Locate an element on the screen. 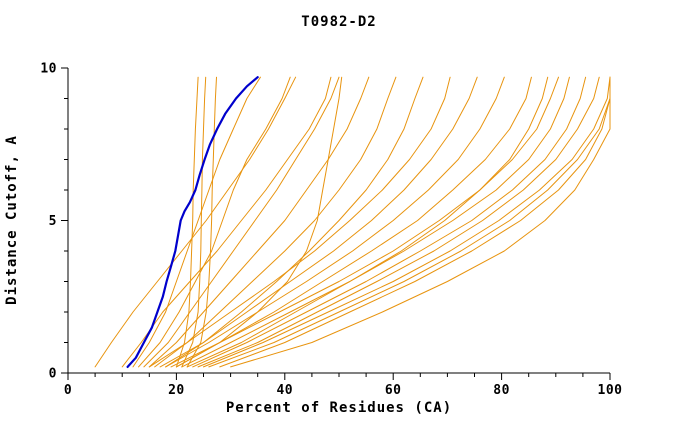 This screenshot has width=680, height=440. x-tick-label: 100 is located at coordinates (610, 390).